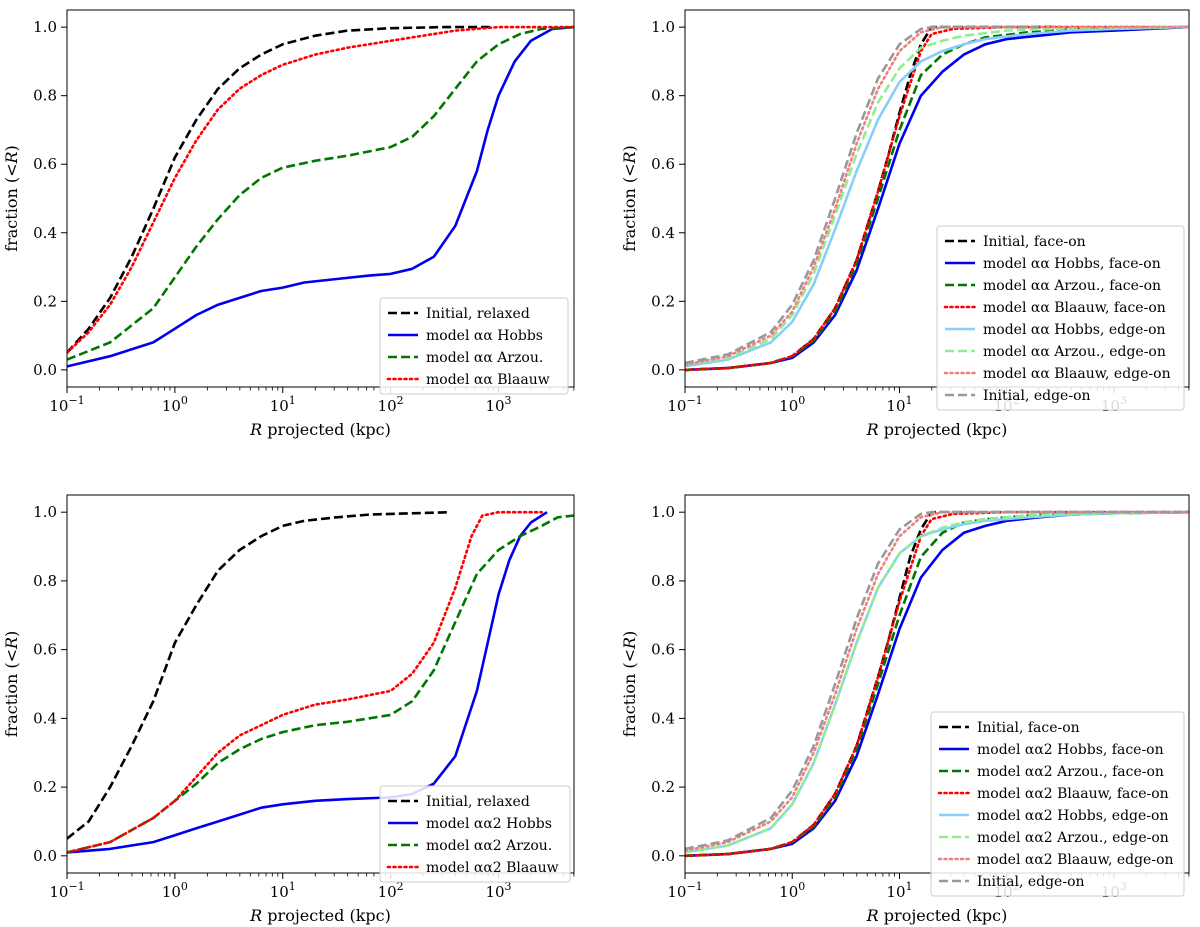 This screenshot has width=1200, height=927. What do you see at coordinates (1074, 352) in the screenshot?
I see `legend-entry-label: model αα Arzou., edge-on` at bounding box center [1074, 352].